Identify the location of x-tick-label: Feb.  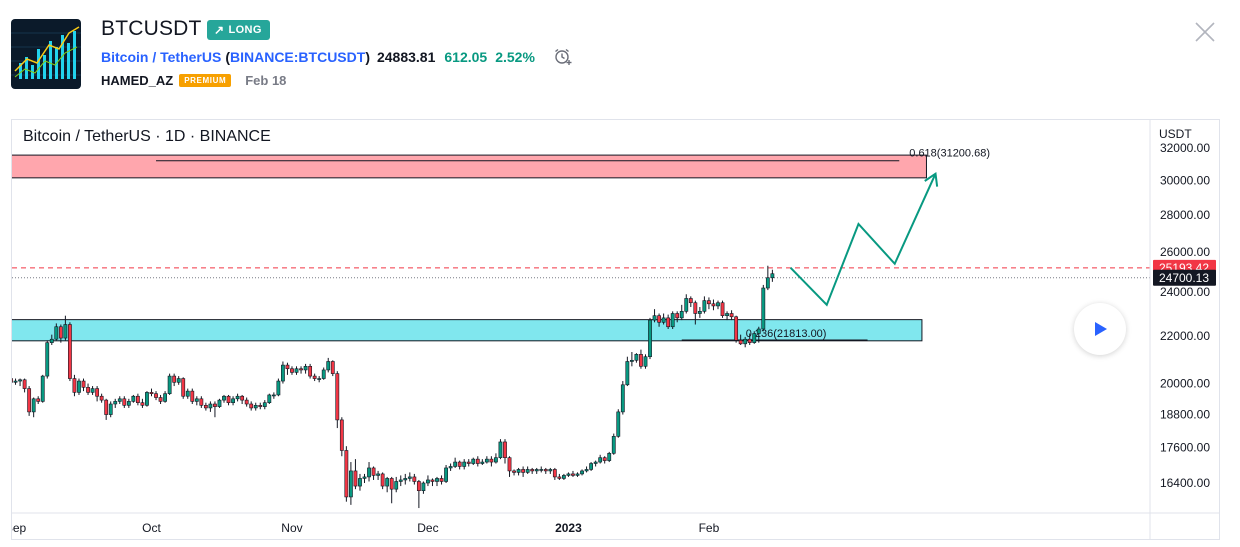
(709, 528).